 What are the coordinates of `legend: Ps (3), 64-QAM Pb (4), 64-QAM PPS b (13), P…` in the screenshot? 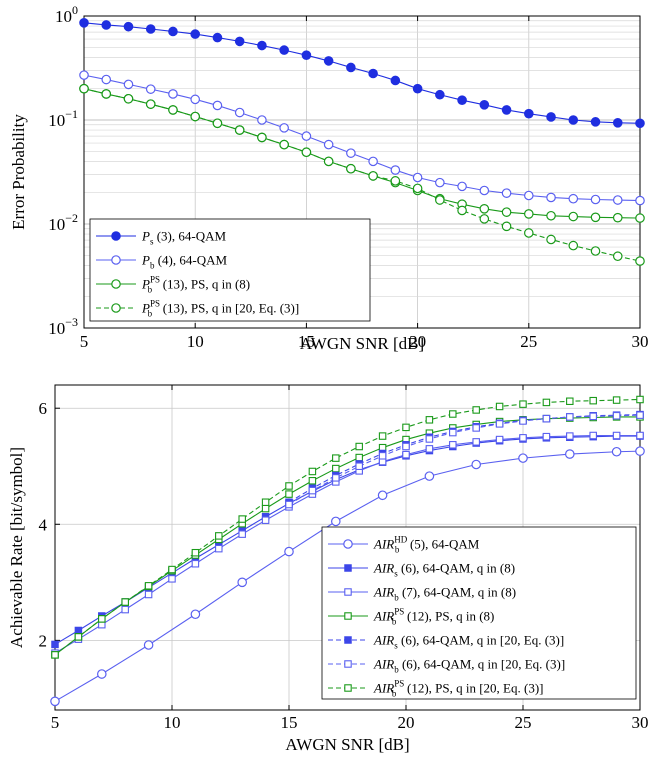 It's located at (230, 270).